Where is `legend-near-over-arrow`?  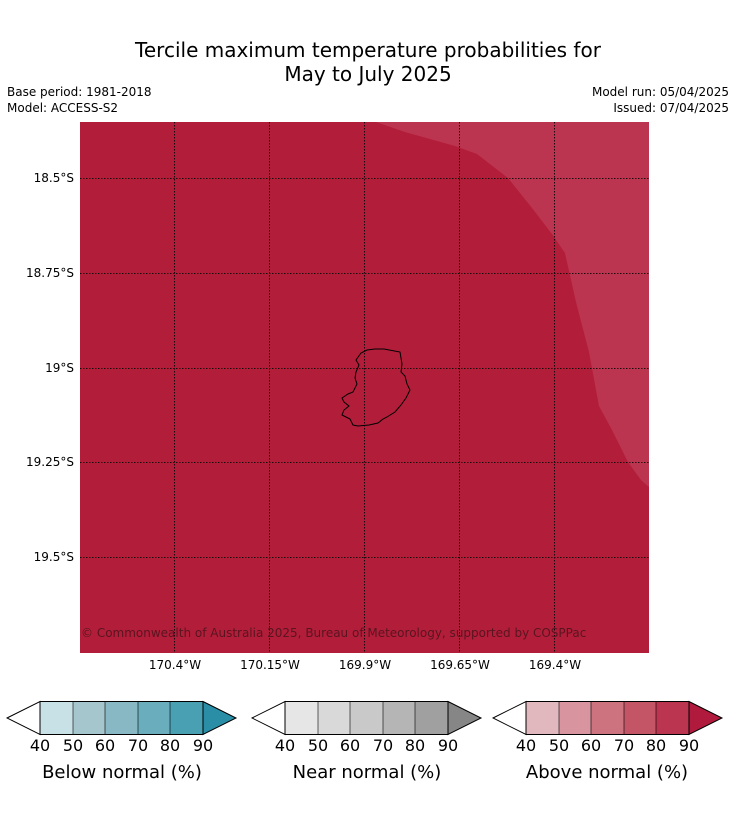
legend-near-over-arrow is located at coordinates (465, 718).